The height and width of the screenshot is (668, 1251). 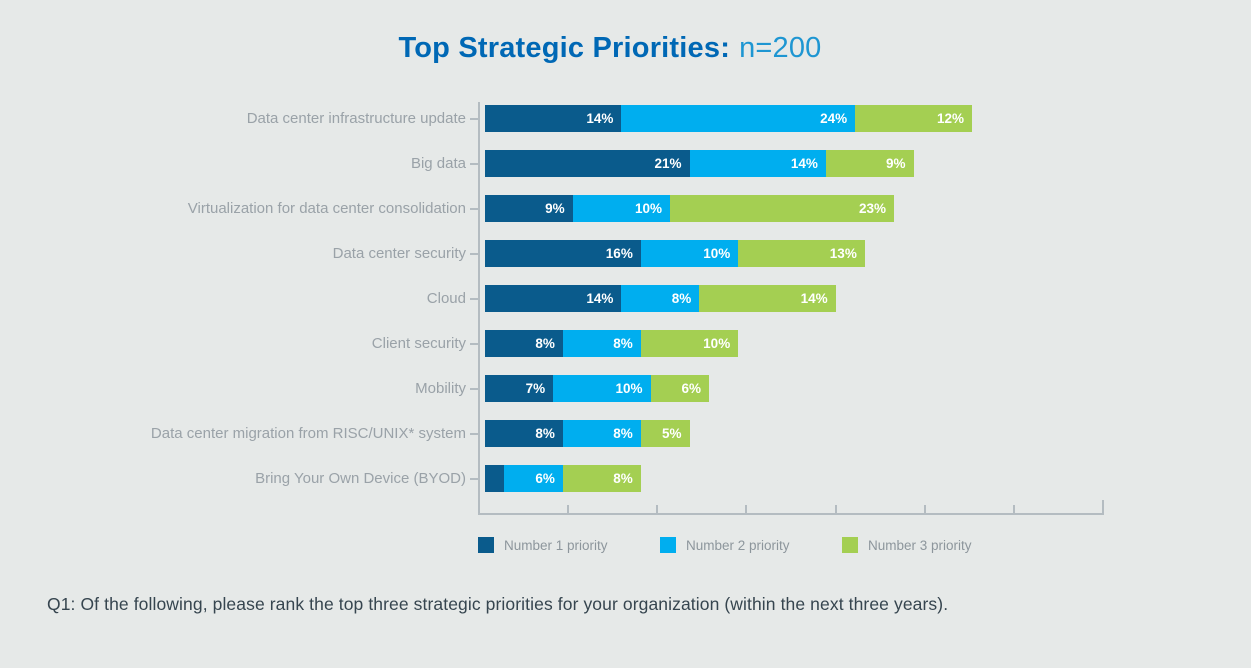 I want to click on chart-title-main: Top Strategic Priorities:, so click(x=564, y=48).